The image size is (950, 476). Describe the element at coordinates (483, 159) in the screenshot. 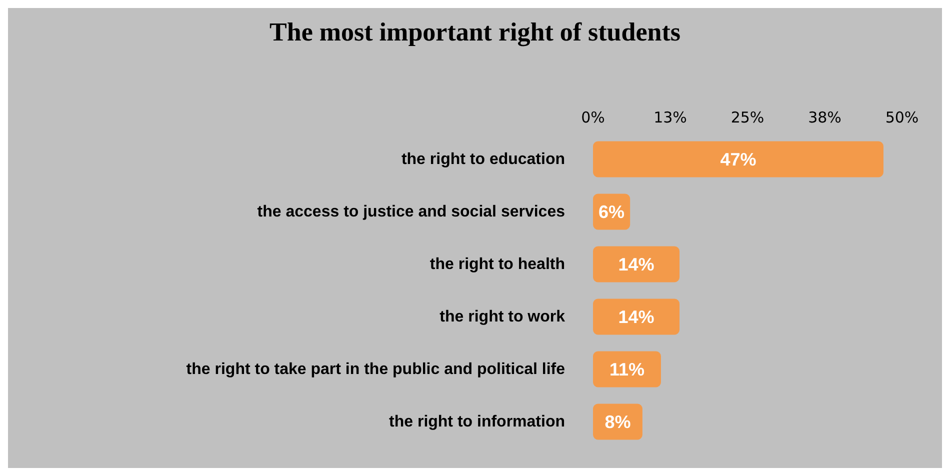

I see `y-tick-label: the right to education` at that location.